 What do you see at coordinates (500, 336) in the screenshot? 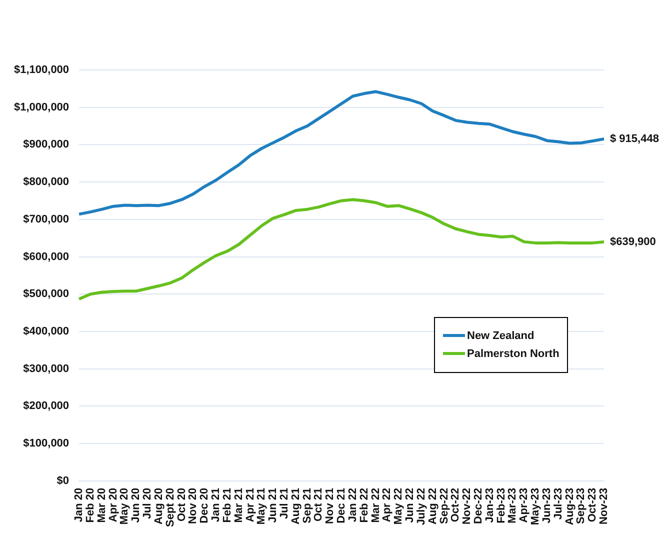
I see `legend-label: New Zealand` at bounding box center [500, 336].